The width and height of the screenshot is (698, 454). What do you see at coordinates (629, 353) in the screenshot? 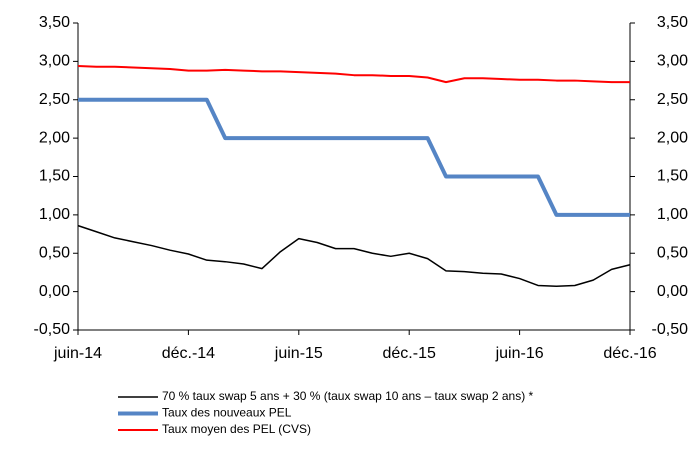
I see `x-tick-label: déc.-16` at bounding box center [629, 353].